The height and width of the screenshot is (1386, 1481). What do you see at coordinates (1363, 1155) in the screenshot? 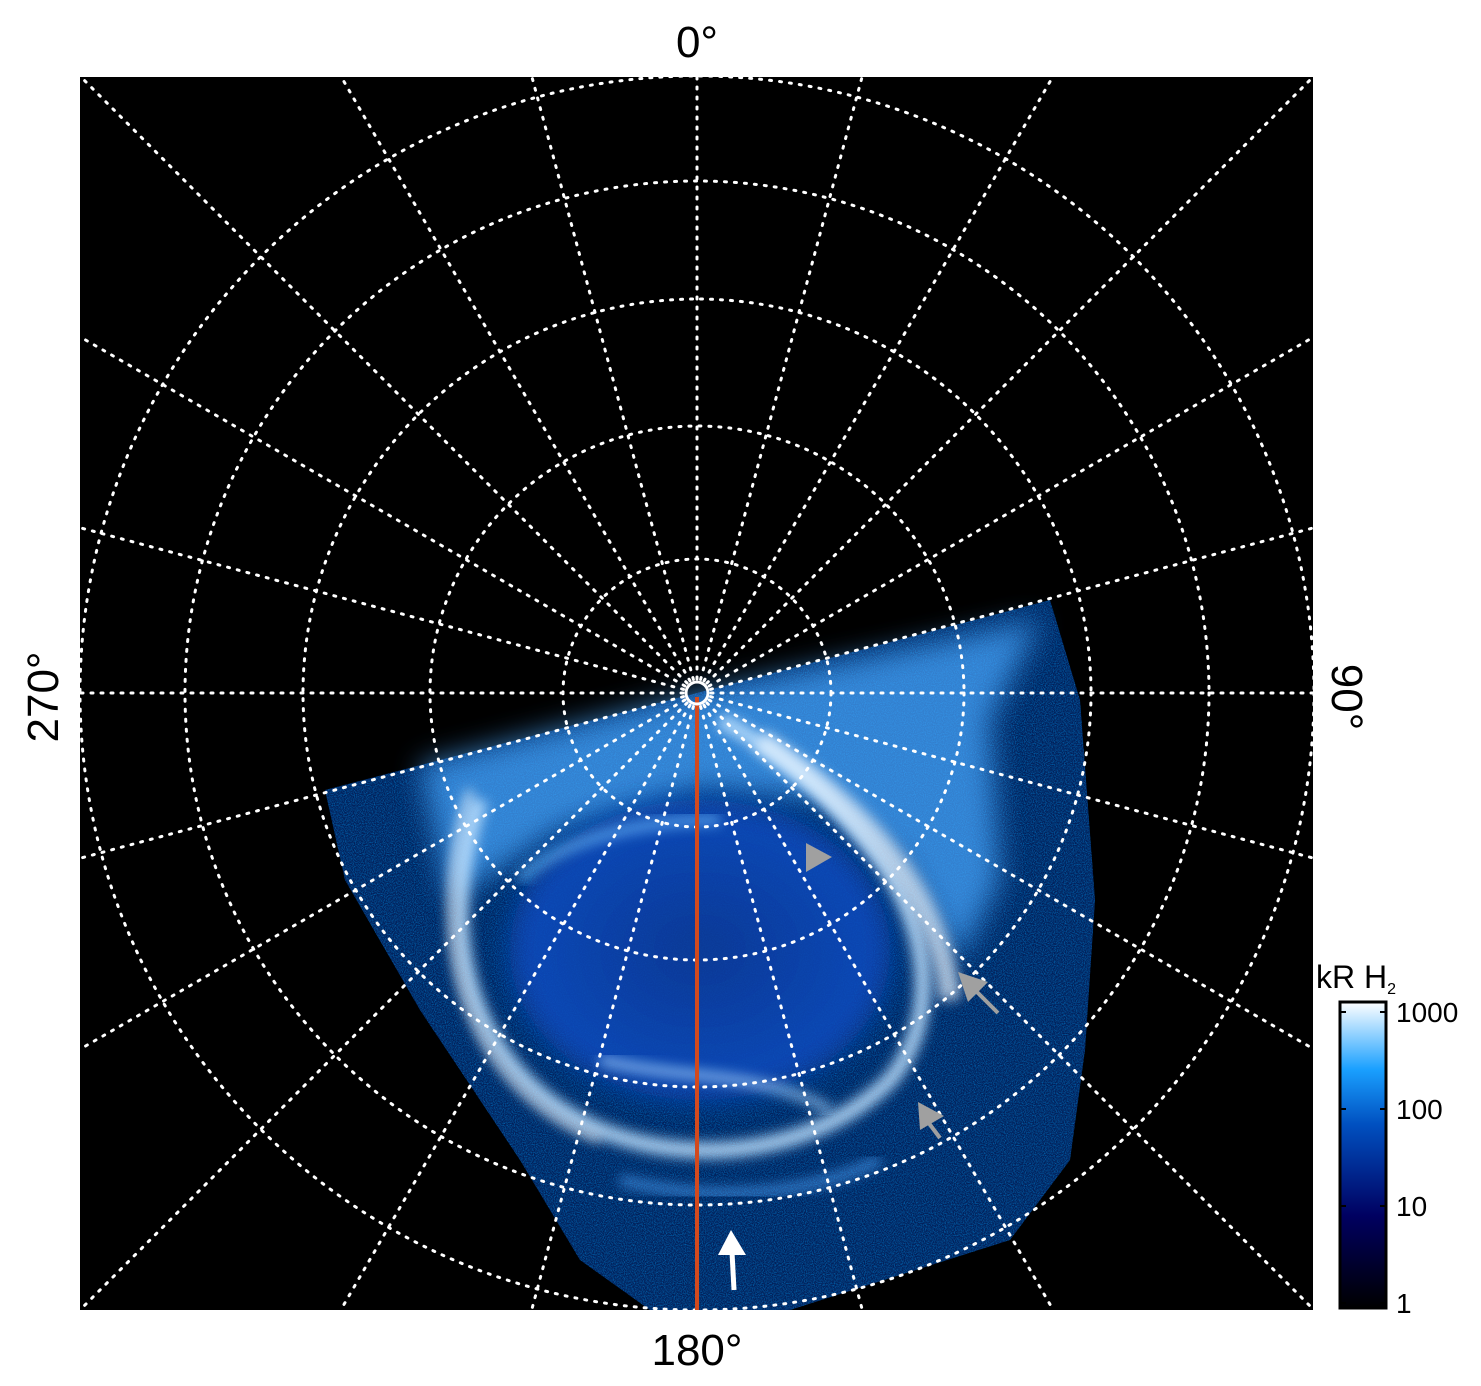
I see `colorbar-gradient` at bounding box center [1363, 1155].